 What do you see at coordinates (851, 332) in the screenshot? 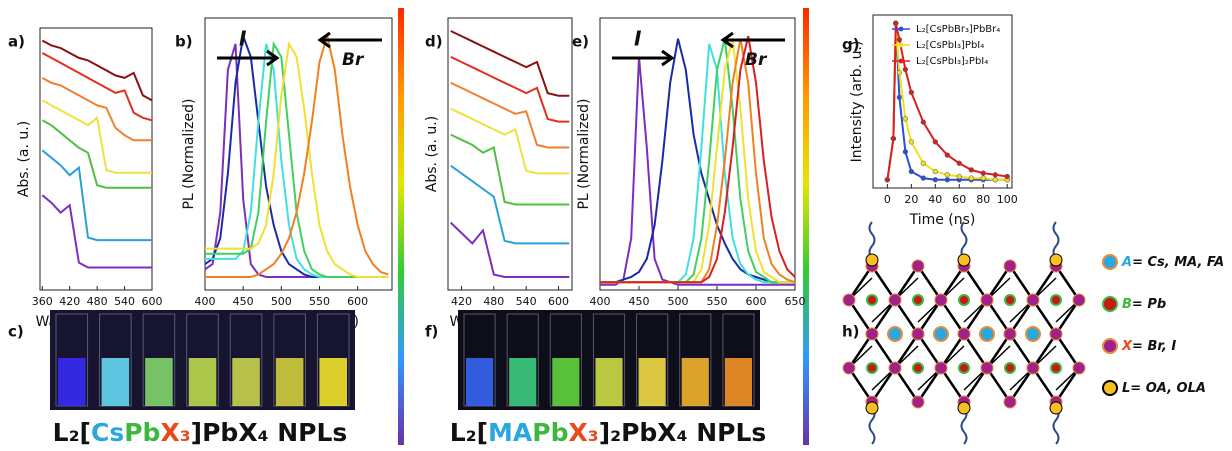
I see `panel-label: h)` at bounding box center [851, 332].